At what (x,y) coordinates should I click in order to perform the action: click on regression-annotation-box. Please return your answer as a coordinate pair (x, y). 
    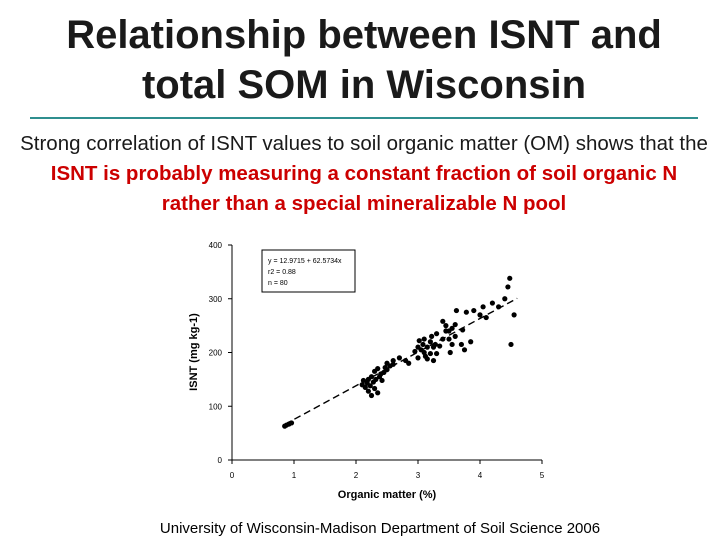
    Looking at the image, I should click on (308, 271).